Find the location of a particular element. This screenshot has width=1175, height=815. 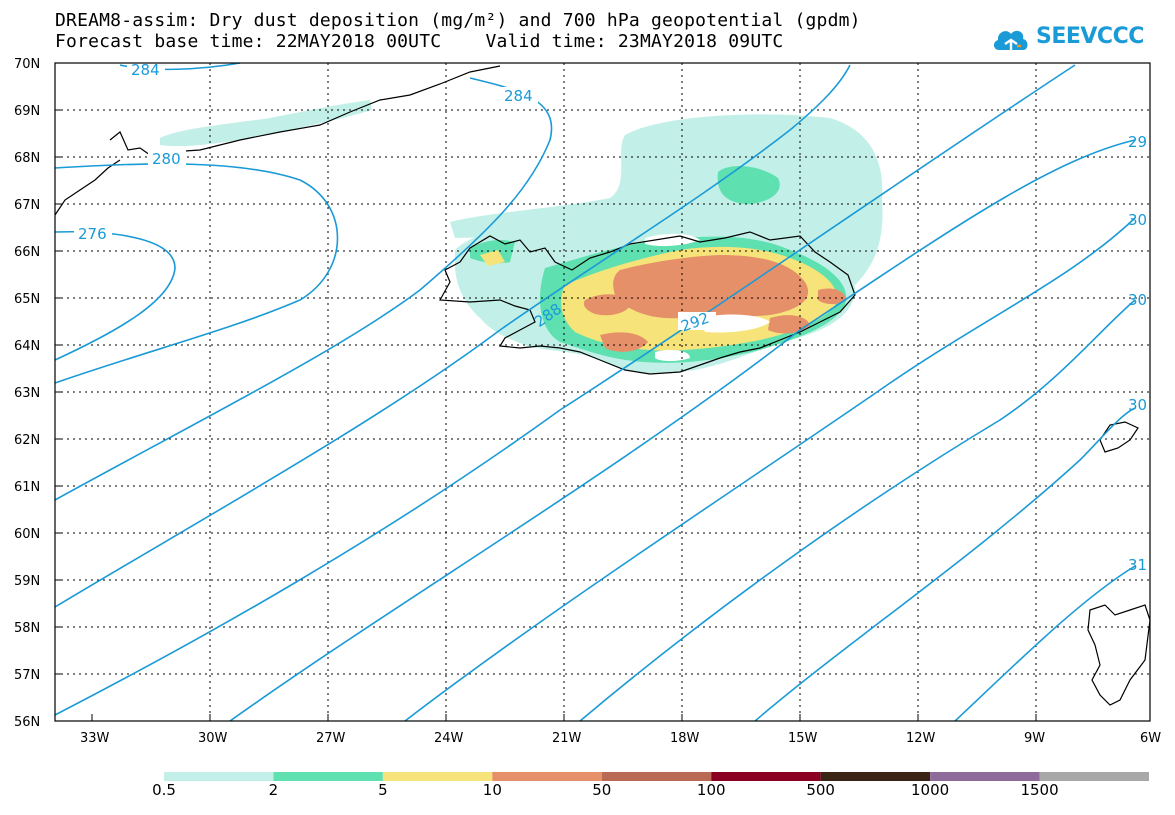

lon-label: 21W is located at coordinates (567, 738).